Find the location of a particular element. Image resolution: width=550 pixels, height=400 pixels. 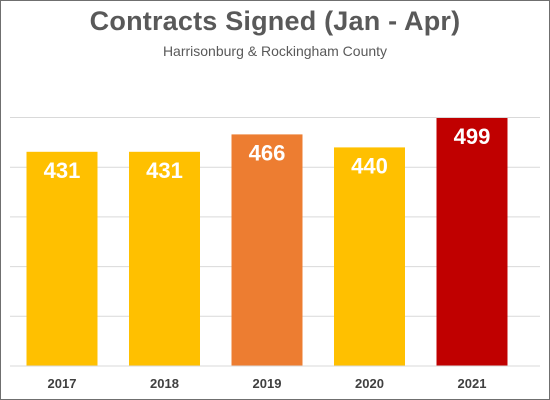

x-axis-ticks: 2017 2018 2019 2020 2021 is located at coordinates (267, 383).